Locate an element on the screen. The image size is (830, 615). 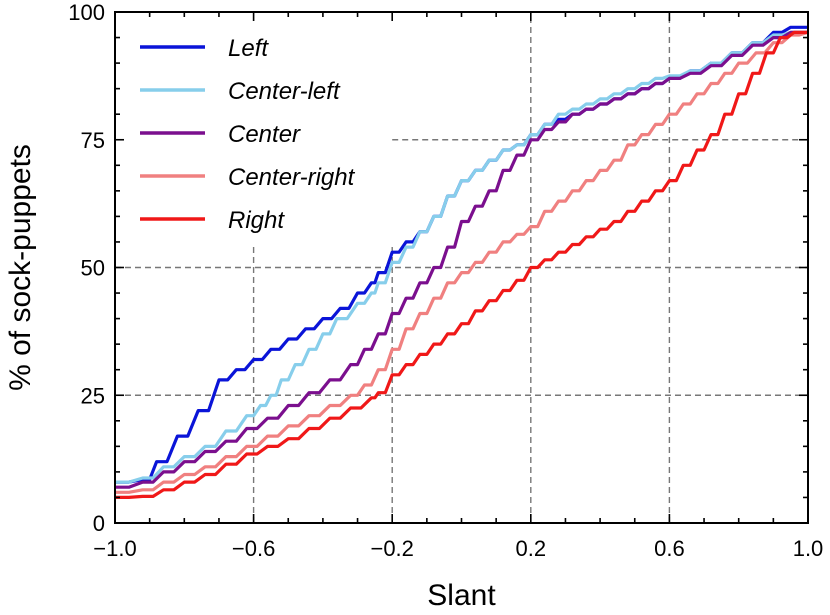
legend-label-right: Right is located at coordinates (256, 220).